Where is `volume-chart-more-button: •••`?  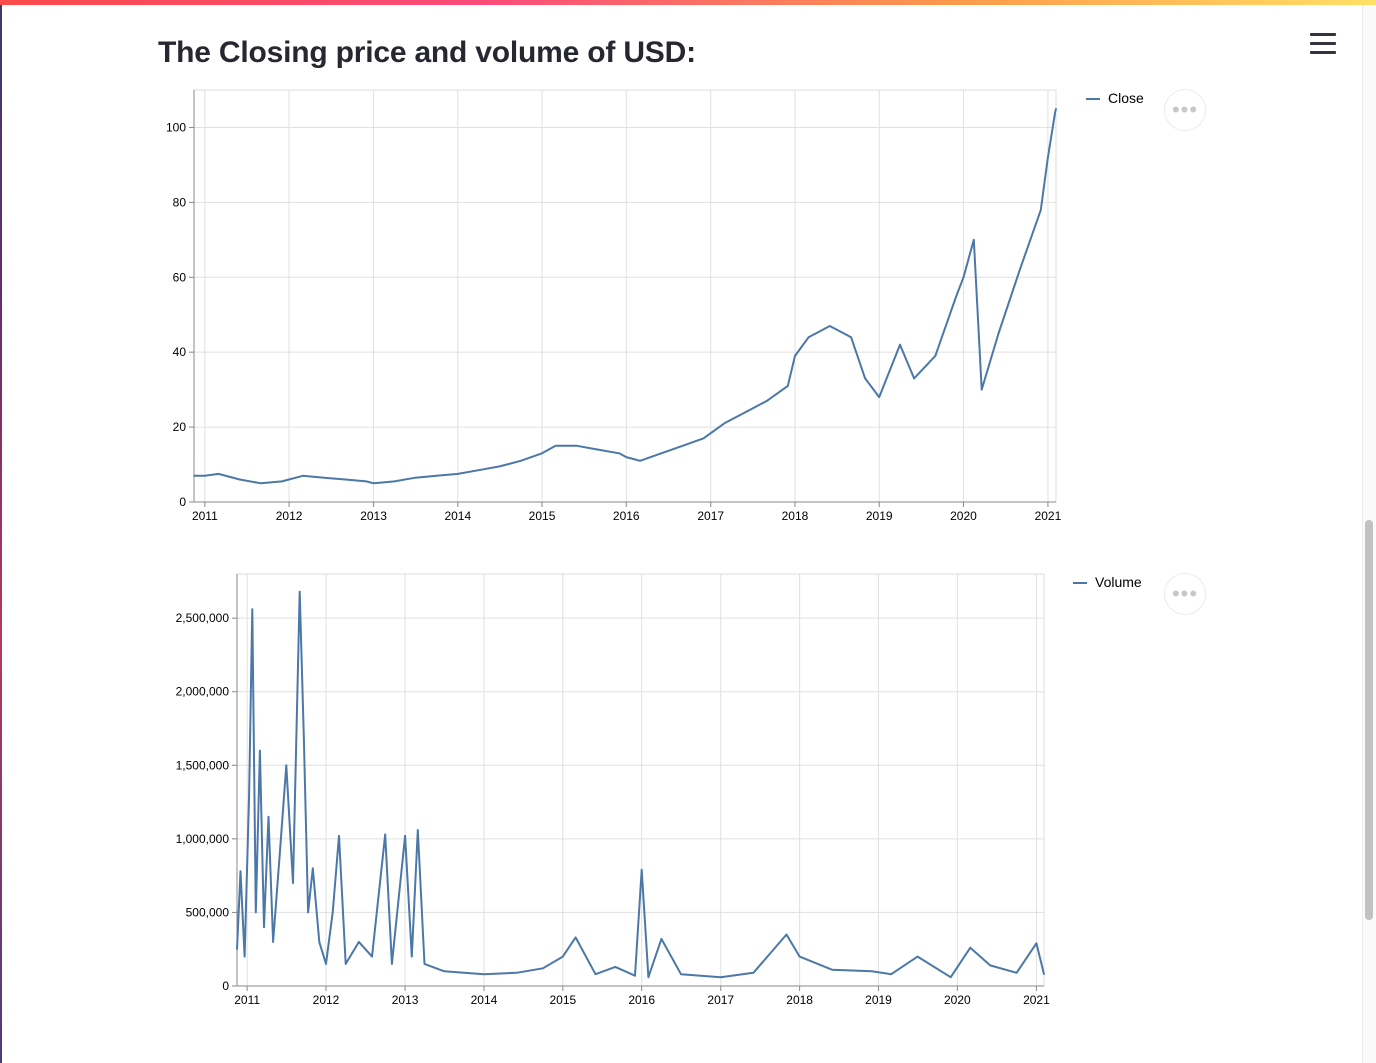 volume-chart-more-button: ••• is located at coordinates (1185, 594).